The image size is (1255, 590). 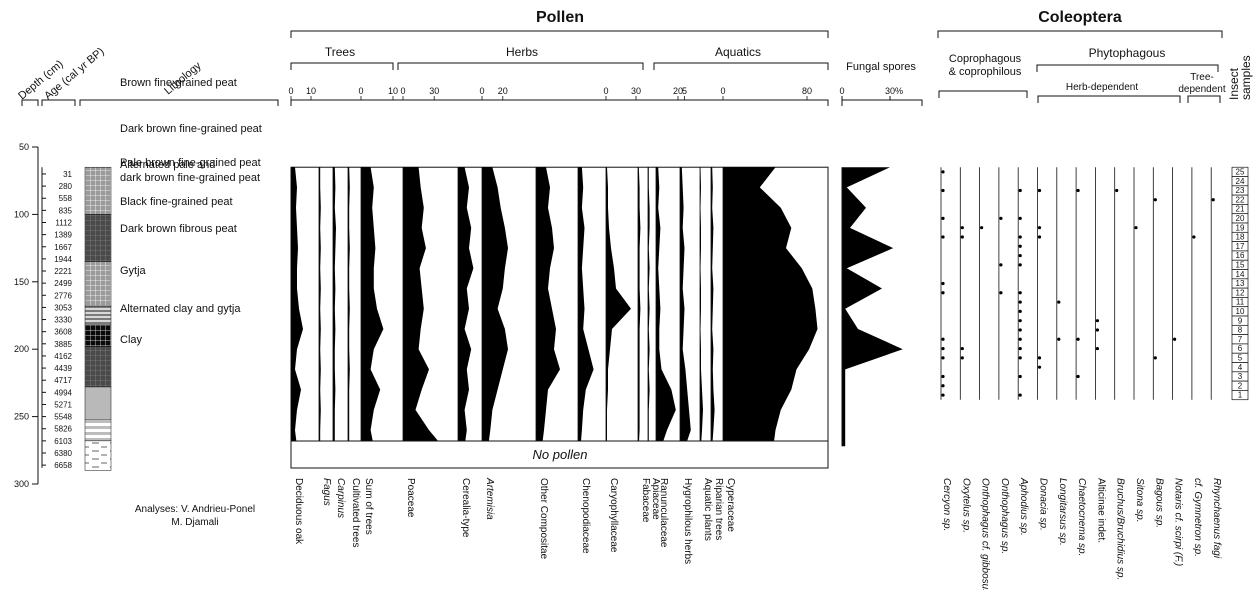 I want to click on age-label: 6380, so click(x=63, y=453).